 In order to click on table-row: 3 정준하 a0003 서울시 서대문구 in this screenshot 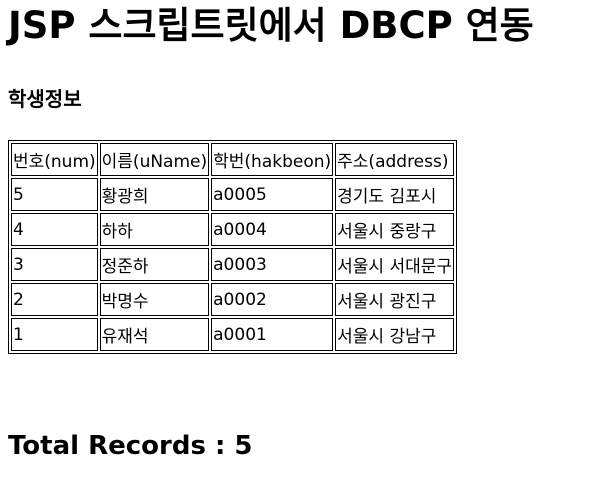, I will do `click(233, 264)`.